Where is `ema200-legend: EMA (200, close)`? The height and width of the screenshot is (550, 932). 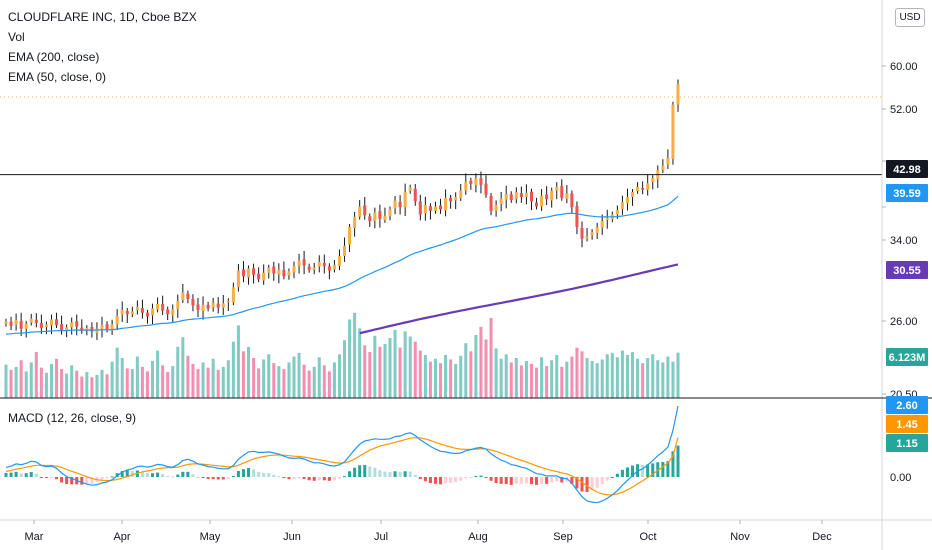
ema200-legend: EMA (200, close) is located at coordinates (54, 57).